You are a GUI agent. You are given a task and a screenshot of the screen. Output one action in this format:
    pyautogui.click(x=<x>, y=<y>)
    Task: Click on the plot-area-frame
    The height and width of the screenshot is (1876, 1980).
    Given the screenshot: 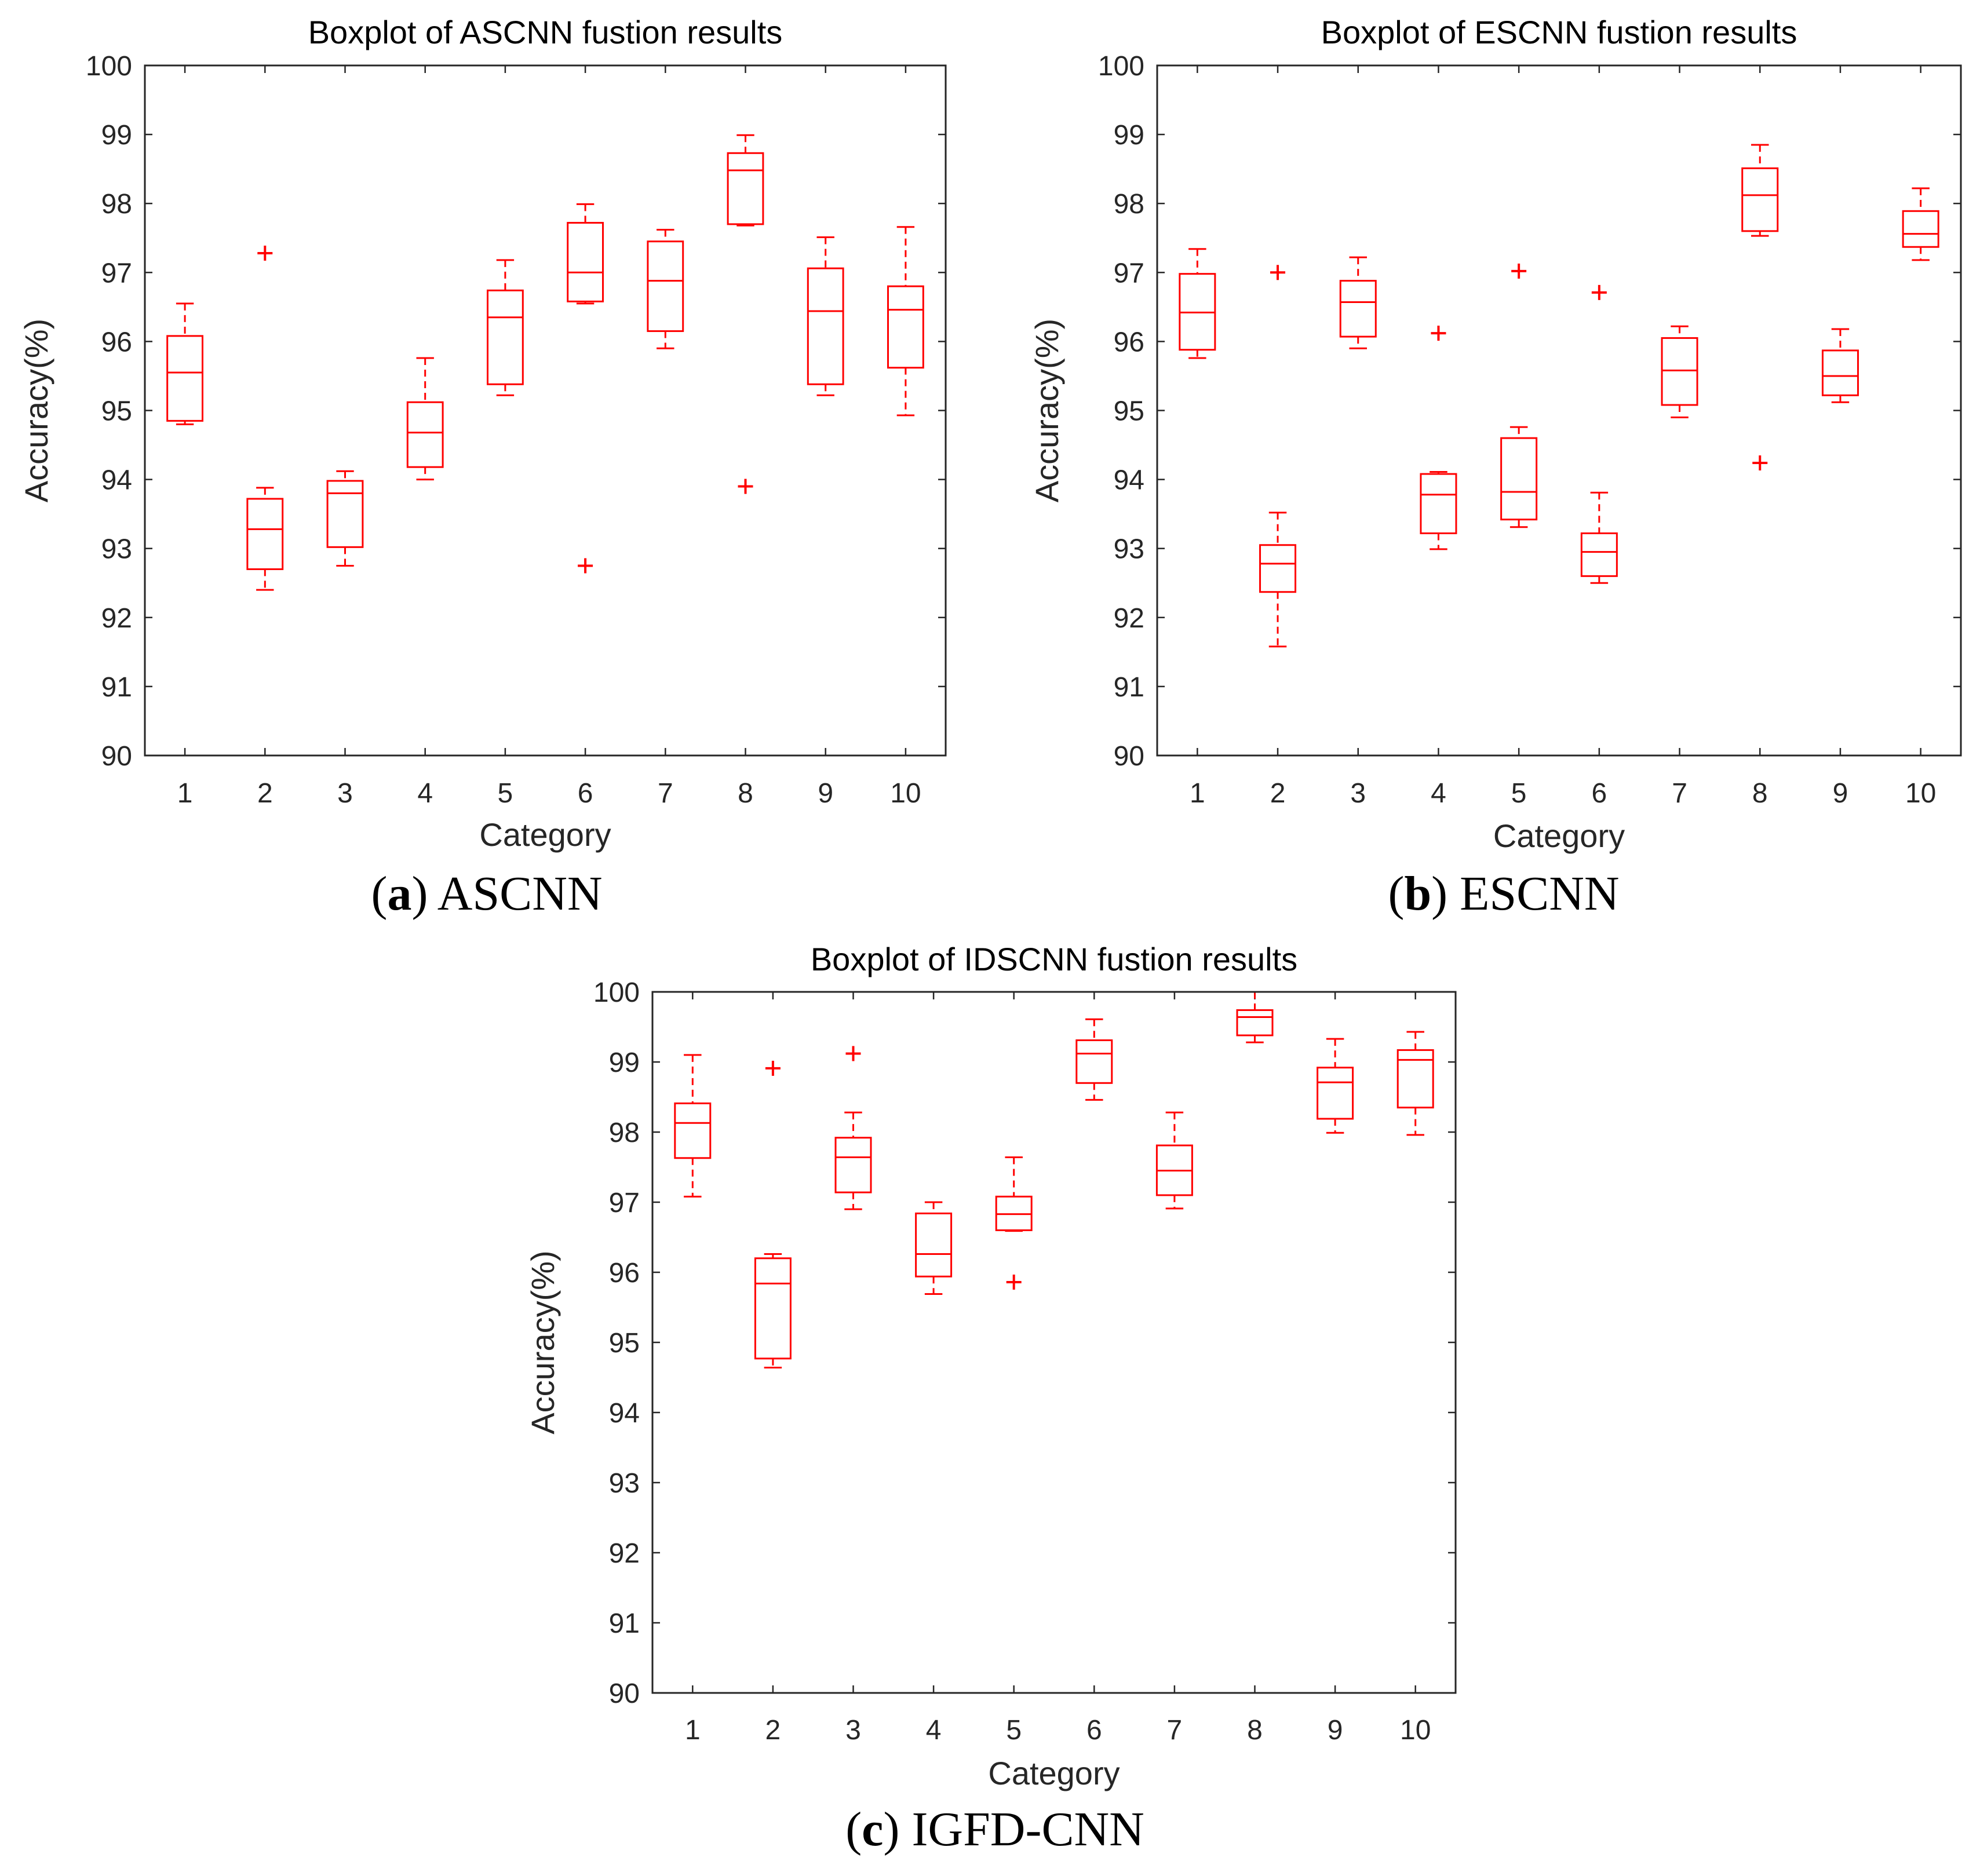 What is the action you would take?
    pyautogui.click(x=545, y=410)
    